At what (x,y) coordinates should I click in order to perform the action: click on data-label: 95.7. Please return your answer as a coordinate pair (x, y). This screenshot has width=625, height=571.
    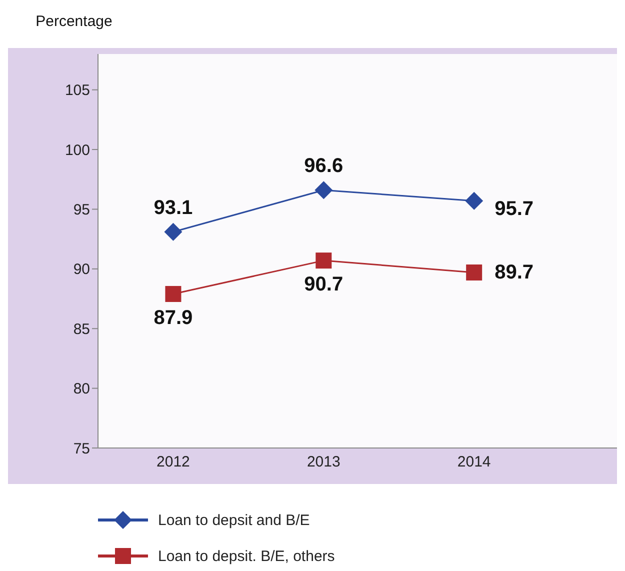
    Looking at the image, I should click on (514, 209).